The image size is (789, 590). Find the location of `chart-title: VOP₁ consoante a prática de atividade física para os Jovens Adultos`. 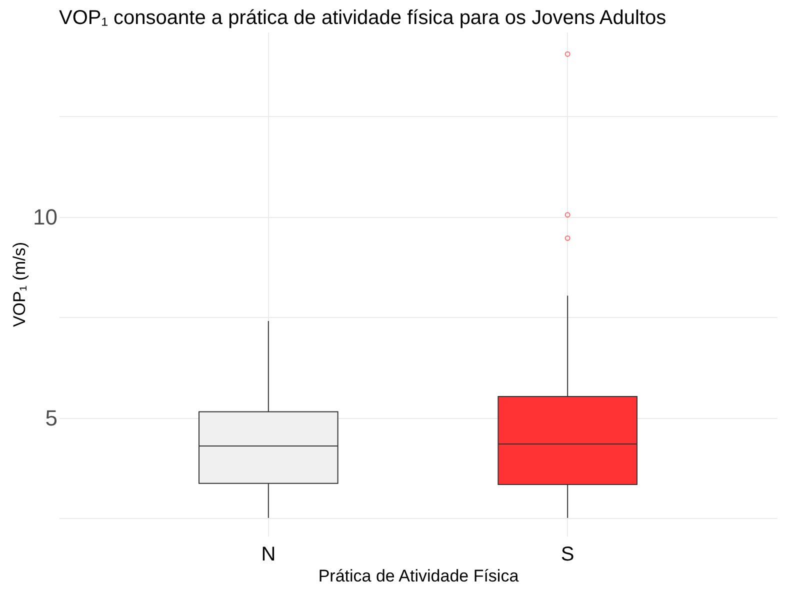

chart-title: VOP₁ consoante a prática de atividade física para os Jovens Adultos is located at coordinates (362, 18).